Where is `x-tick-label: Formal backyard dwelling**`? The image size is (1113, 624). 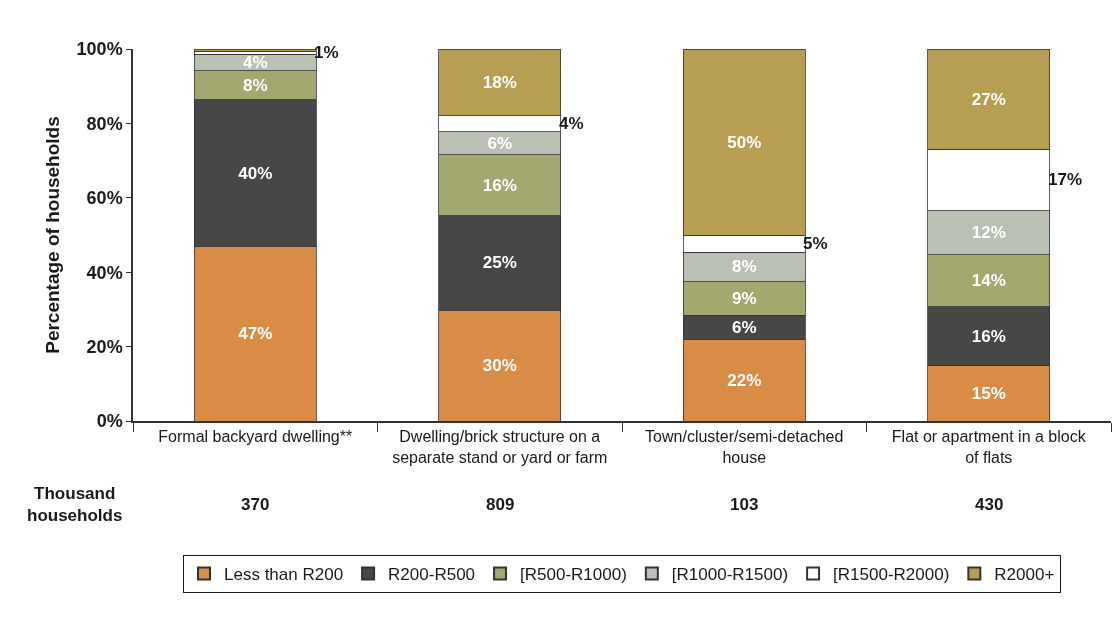
x-tick-label: Formal backyard dwelling** is located at coordinates (255, 436).